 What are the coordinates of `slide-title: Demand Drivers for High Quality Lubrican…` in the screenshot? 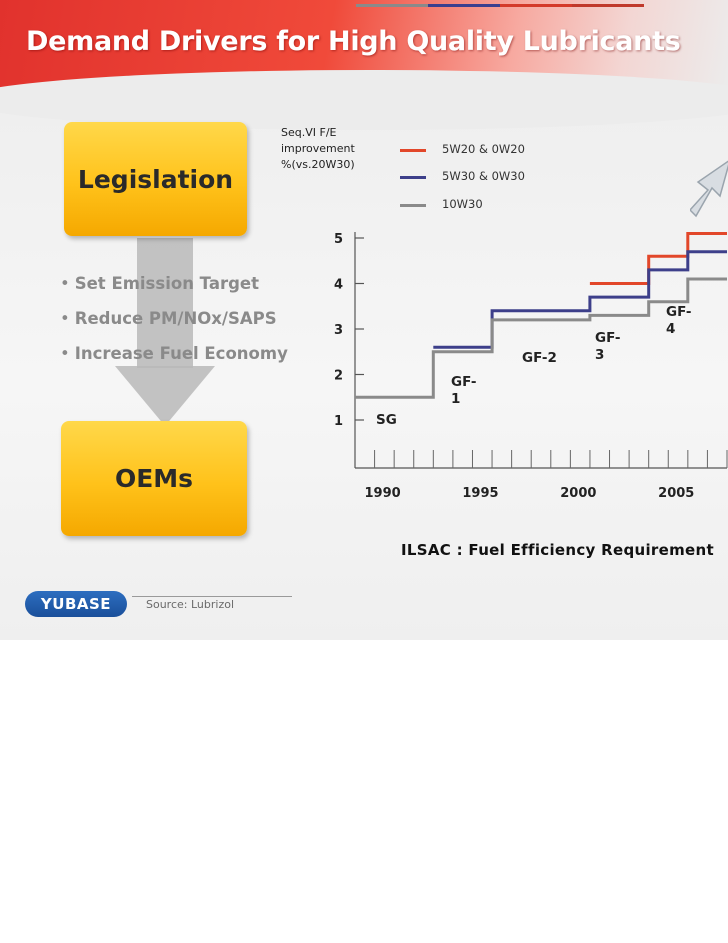 It's located at (353, 41).